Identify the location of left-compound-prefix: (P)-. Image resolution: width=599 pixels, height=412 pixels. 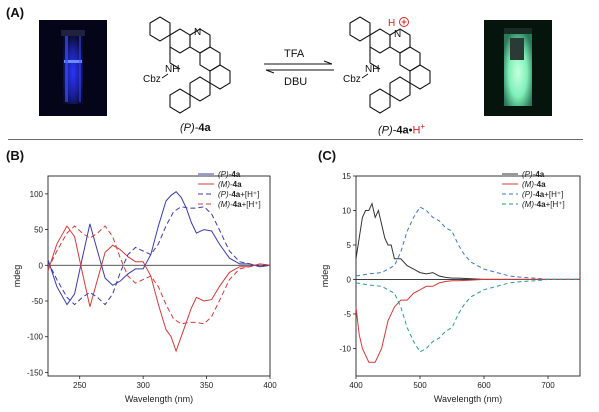
(189, 128).